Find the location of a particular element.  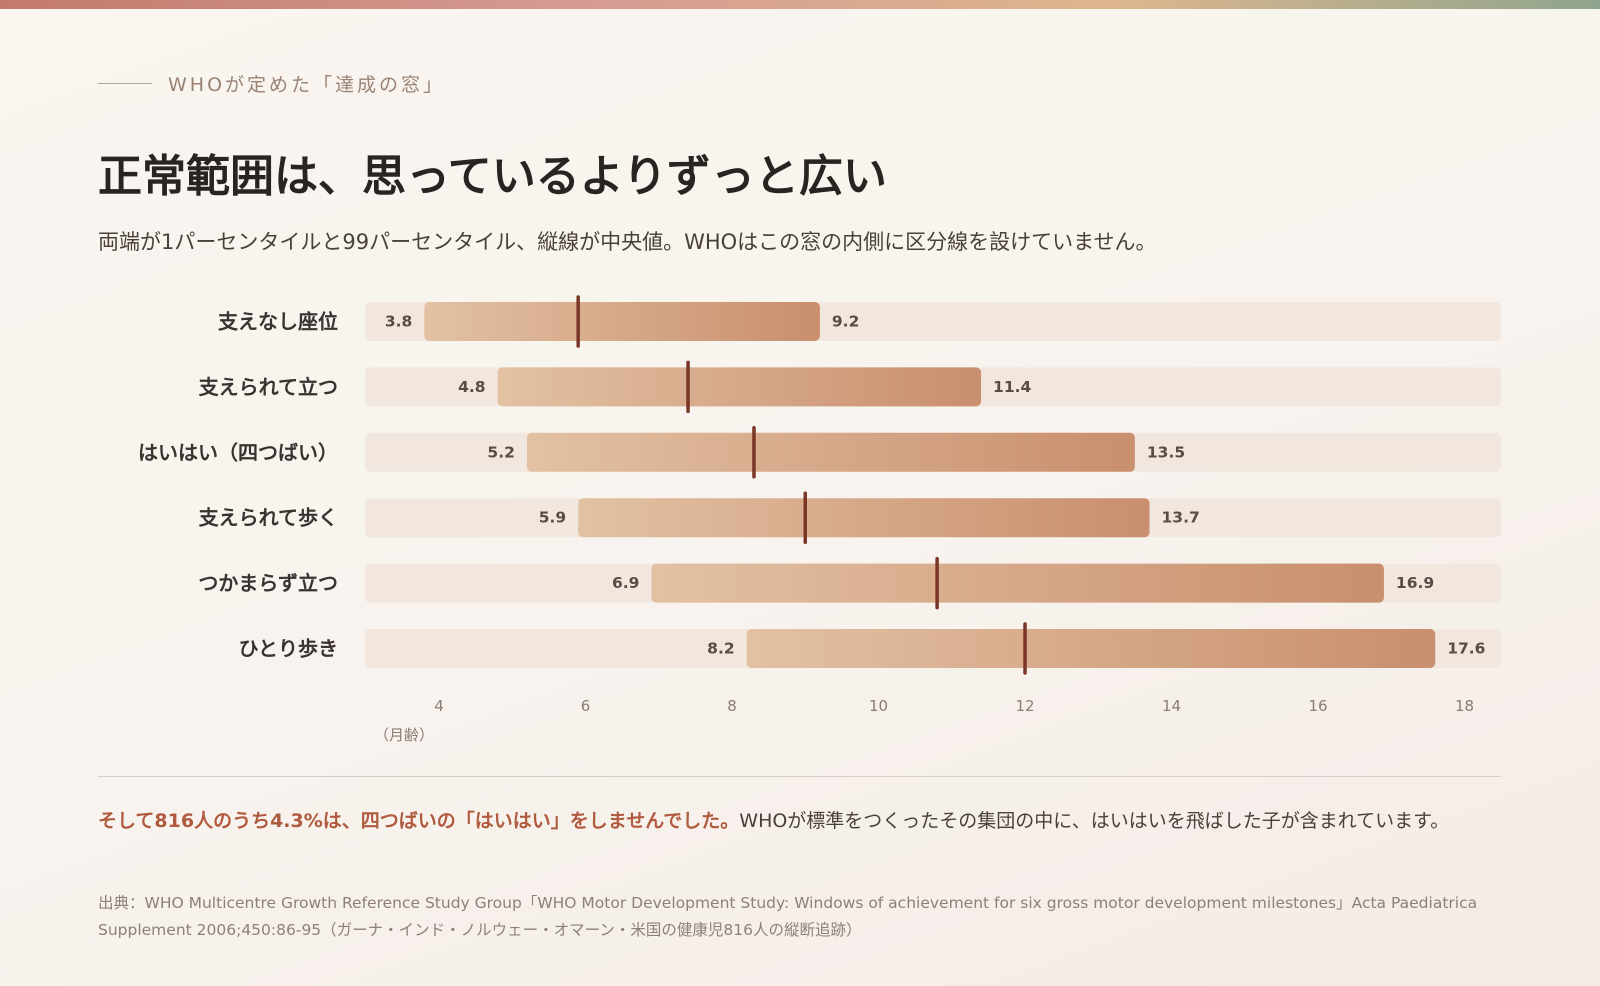

category-label: はいはい（四つばい） is located at coordinates (238, 452).